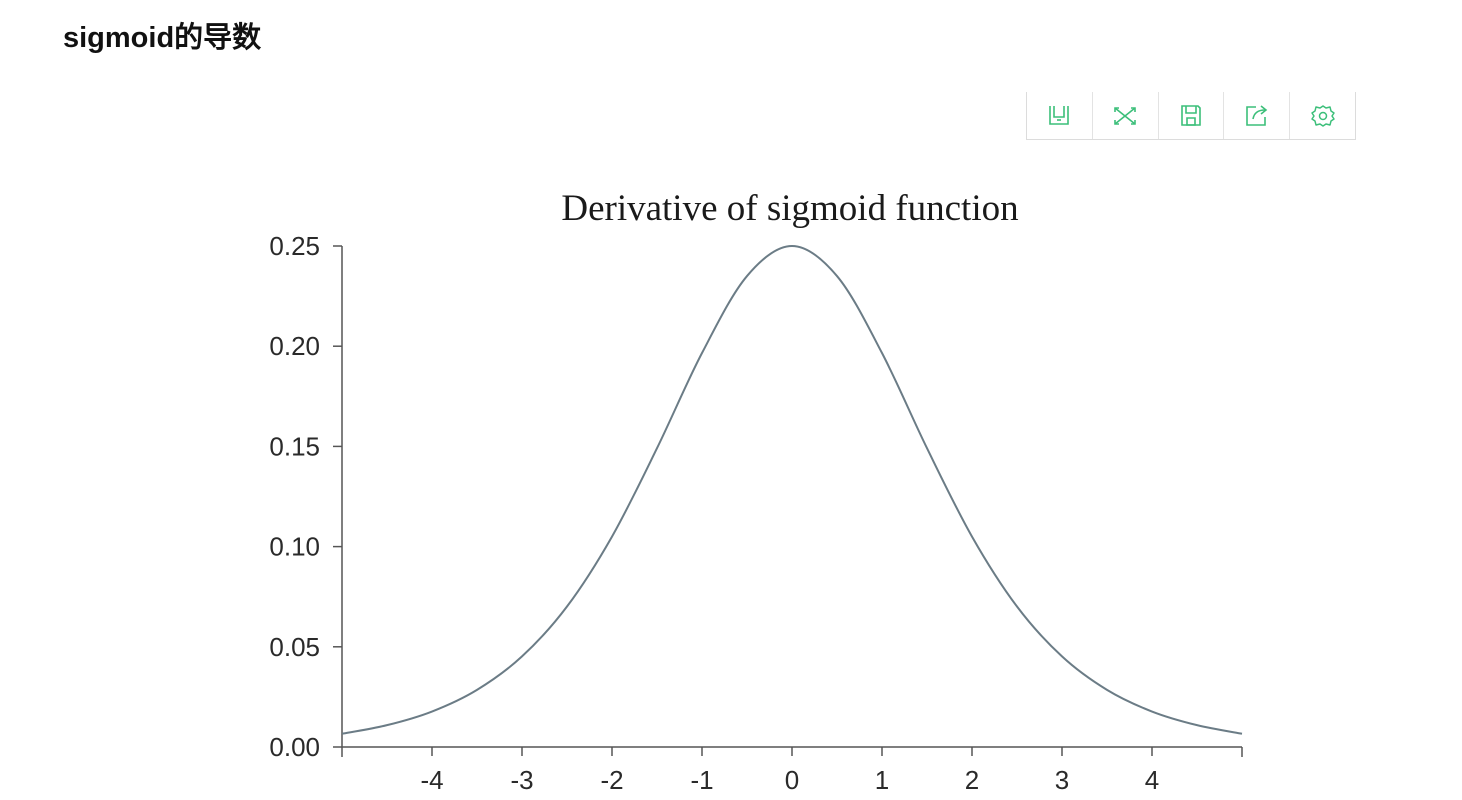 The height and width of the screenshot is (800, 1462). I want to click on settings-icon, so click(1322, 115).